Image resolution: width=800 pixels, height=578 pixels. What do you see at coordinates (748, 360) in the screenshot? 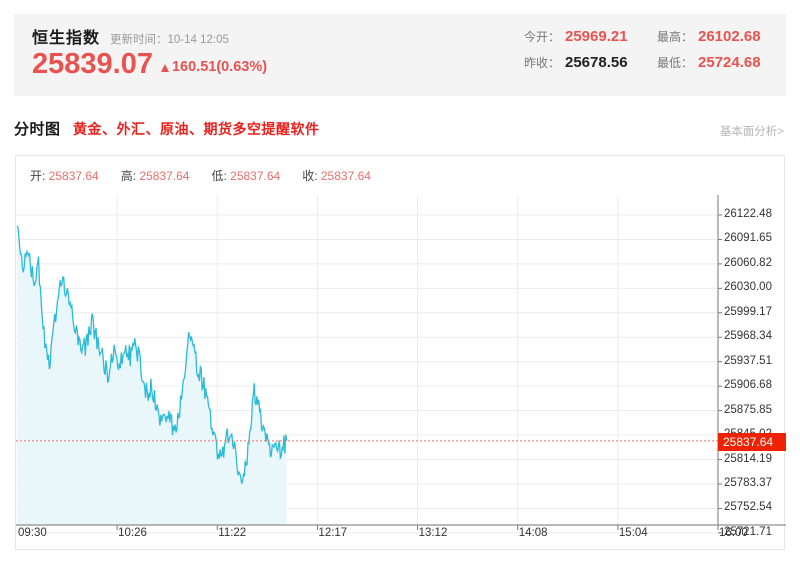
I see `y-axis-label: 25937.51` at bounding box center [748, 360].